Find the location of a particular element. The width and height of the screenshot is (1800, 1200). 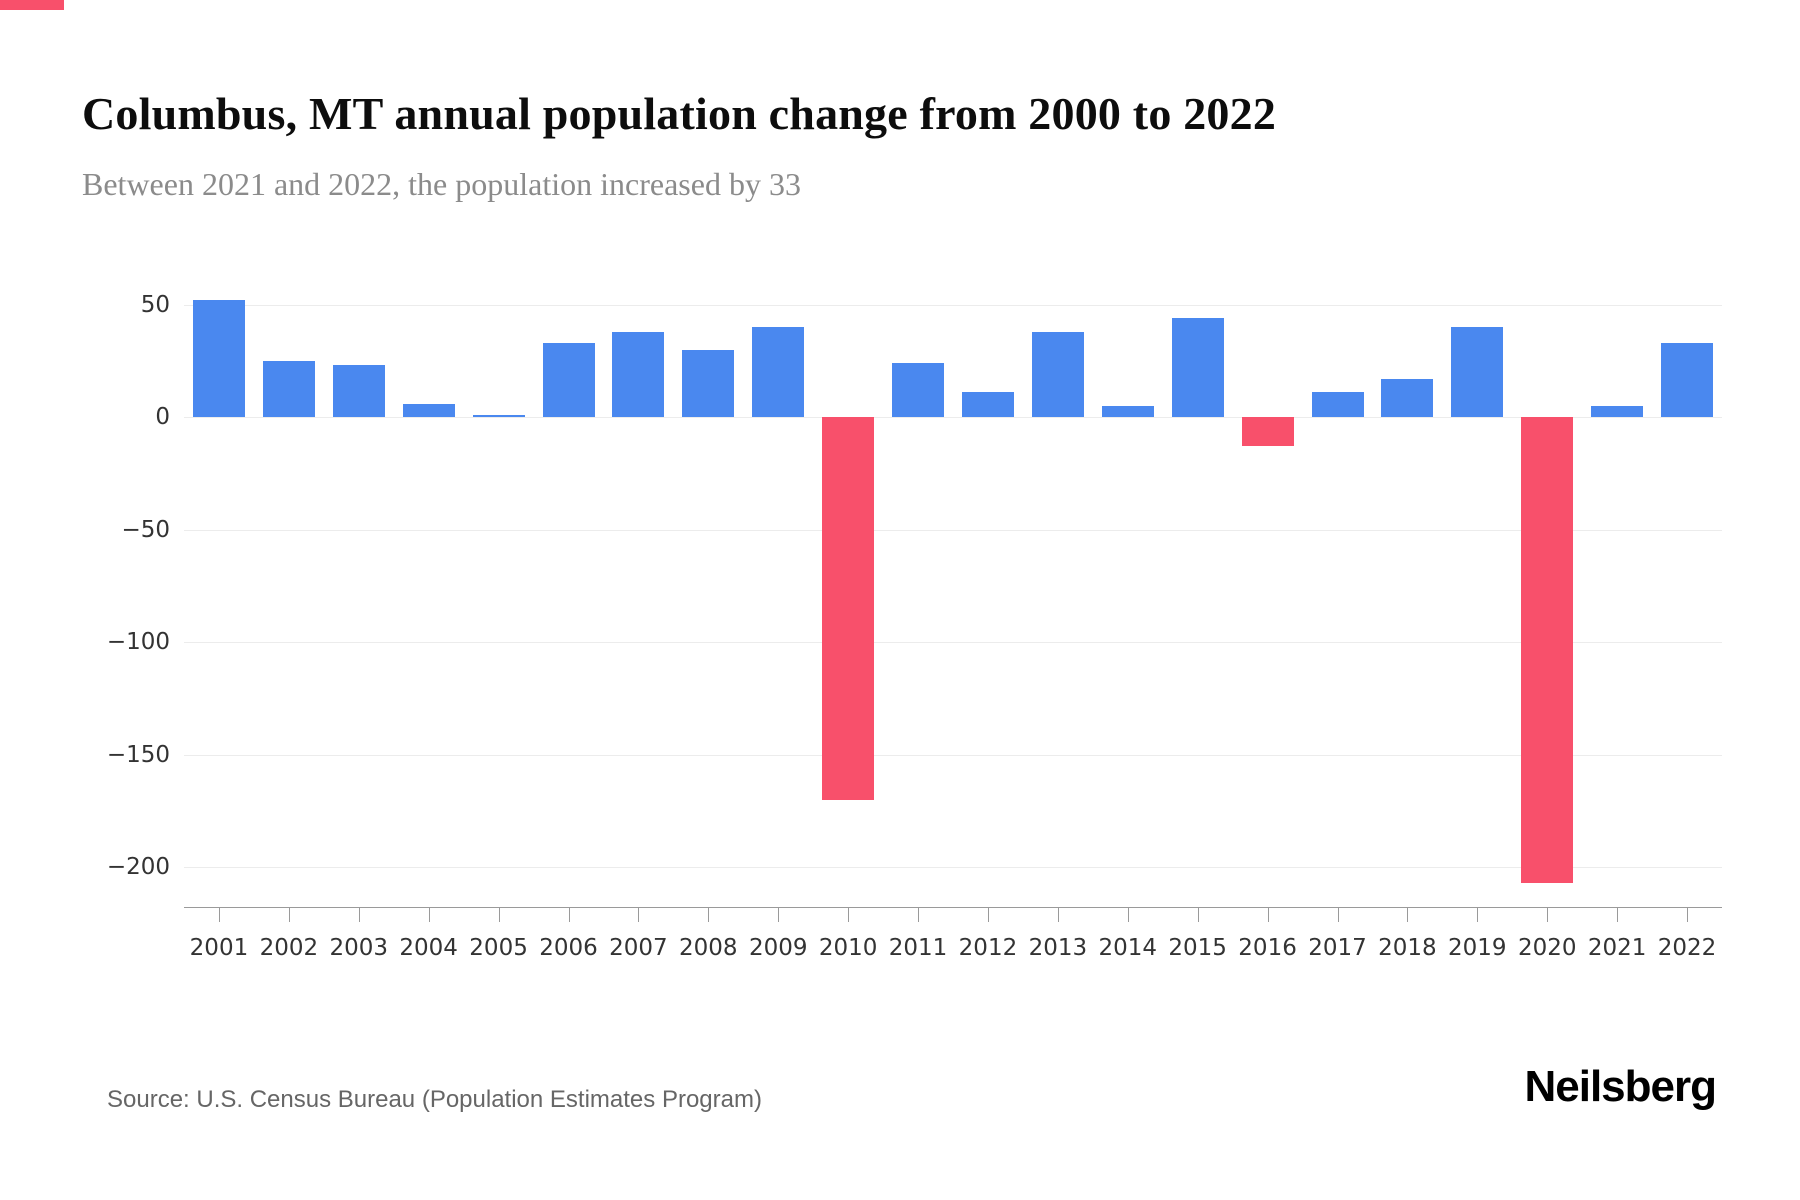

bar-2007 is located at coordinates (638, 374).